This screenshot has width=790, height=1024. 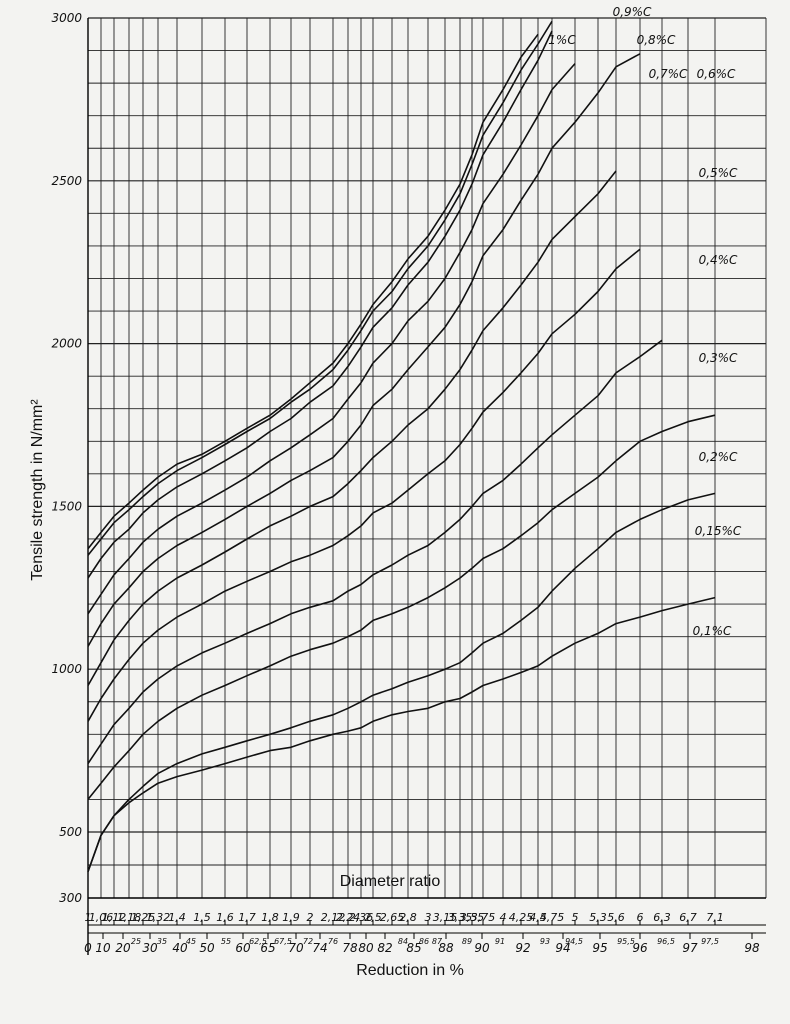 I want to click on reduction-tick-label: 74, so click(x=319, y=948).